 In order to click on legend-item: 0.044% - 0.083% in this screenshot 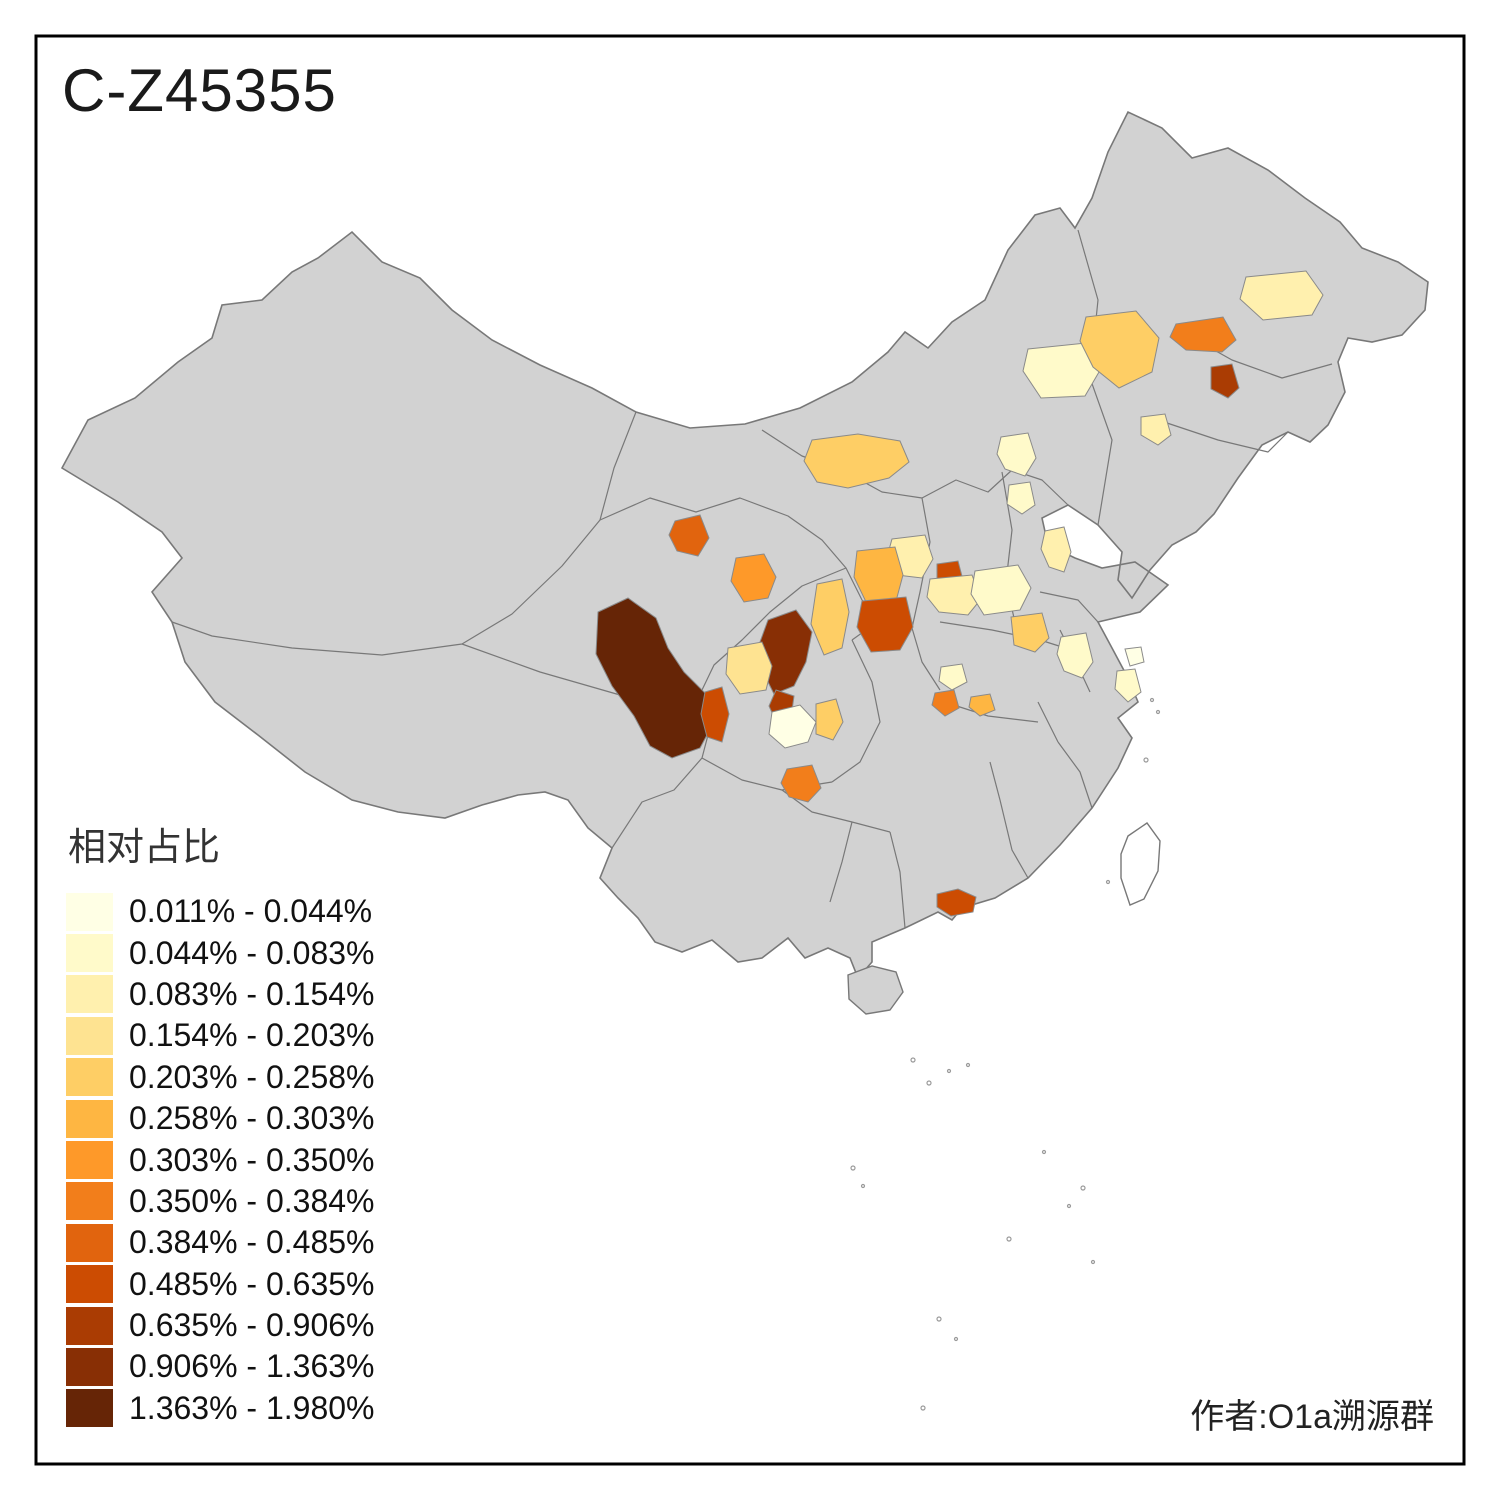, I will do `click(220, 952)`.